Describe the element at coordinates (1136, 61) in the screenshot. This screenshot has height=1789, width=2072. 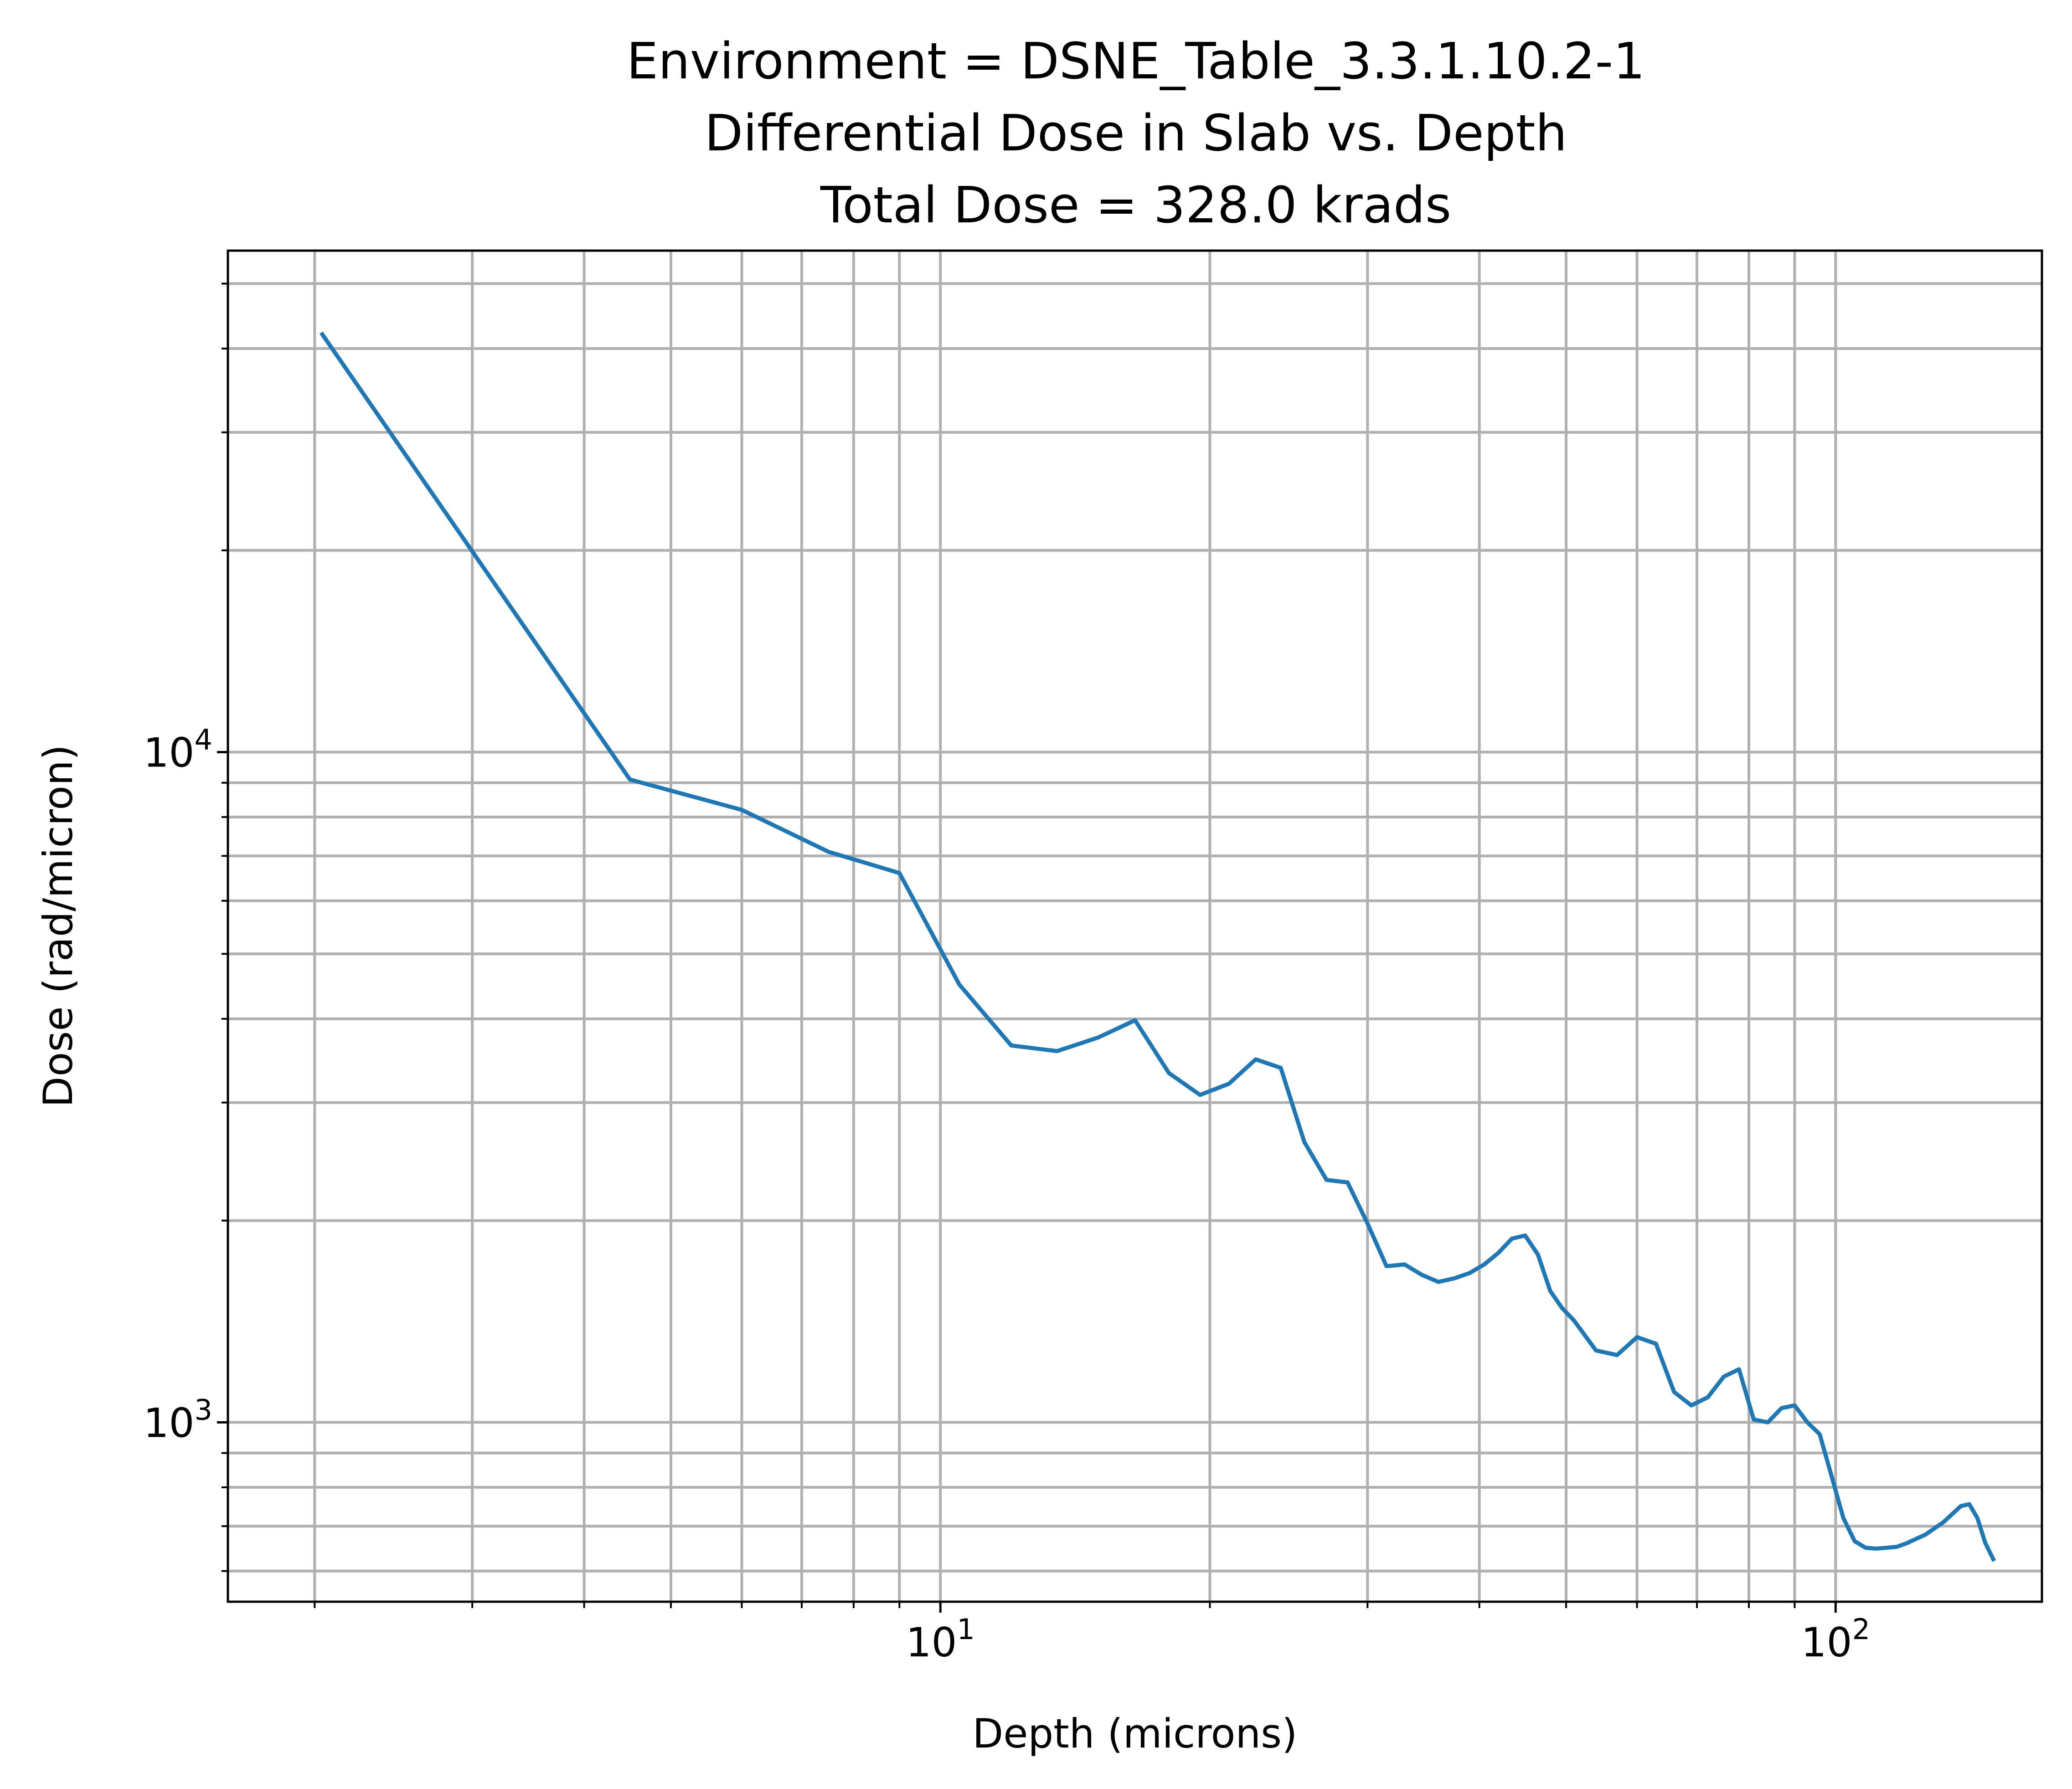
I see `chart-title-line-1: Environment = DSNE_Table_3.3.1.10.2-1` at that location.